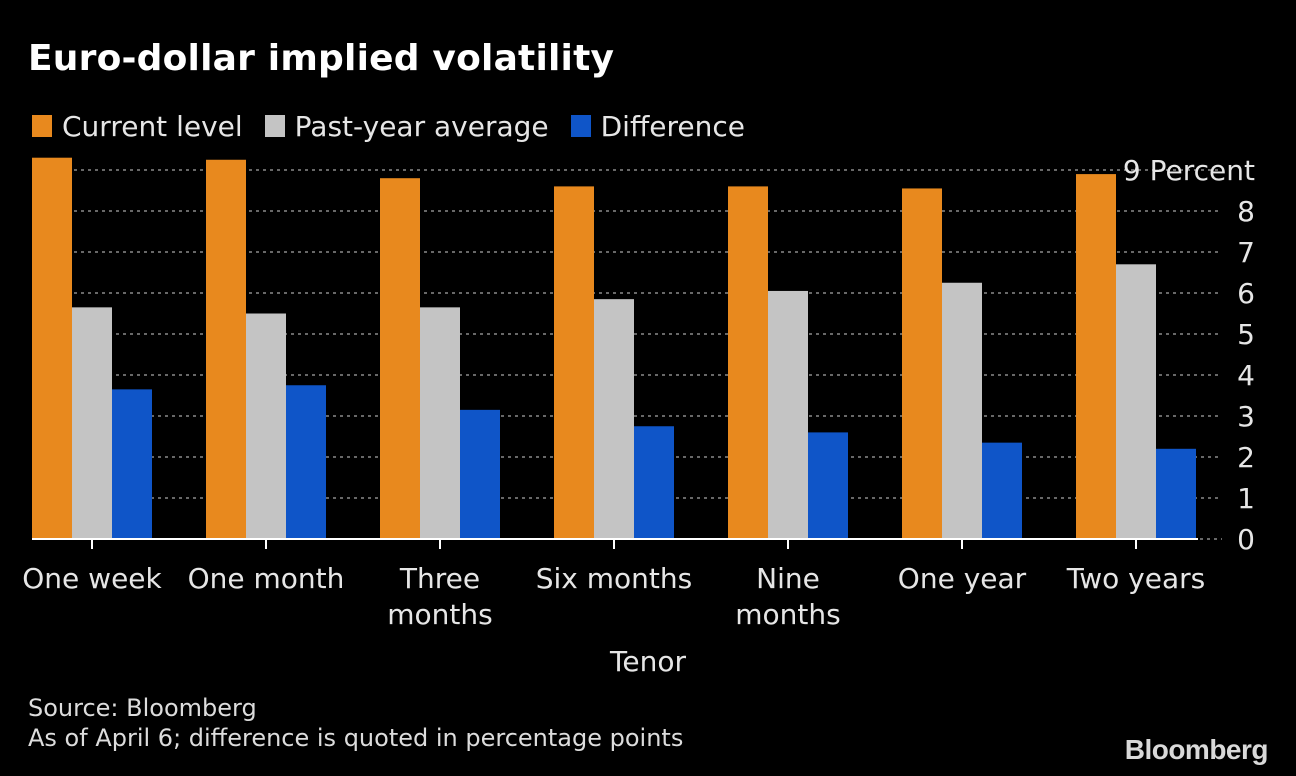 Image resolution: width=1296 pixels, height=776 pixels. What do you see at coordinates (1246, 539) in the screenshot?
I see `y-tick-label: 0` at bounding box center [1246, 539].